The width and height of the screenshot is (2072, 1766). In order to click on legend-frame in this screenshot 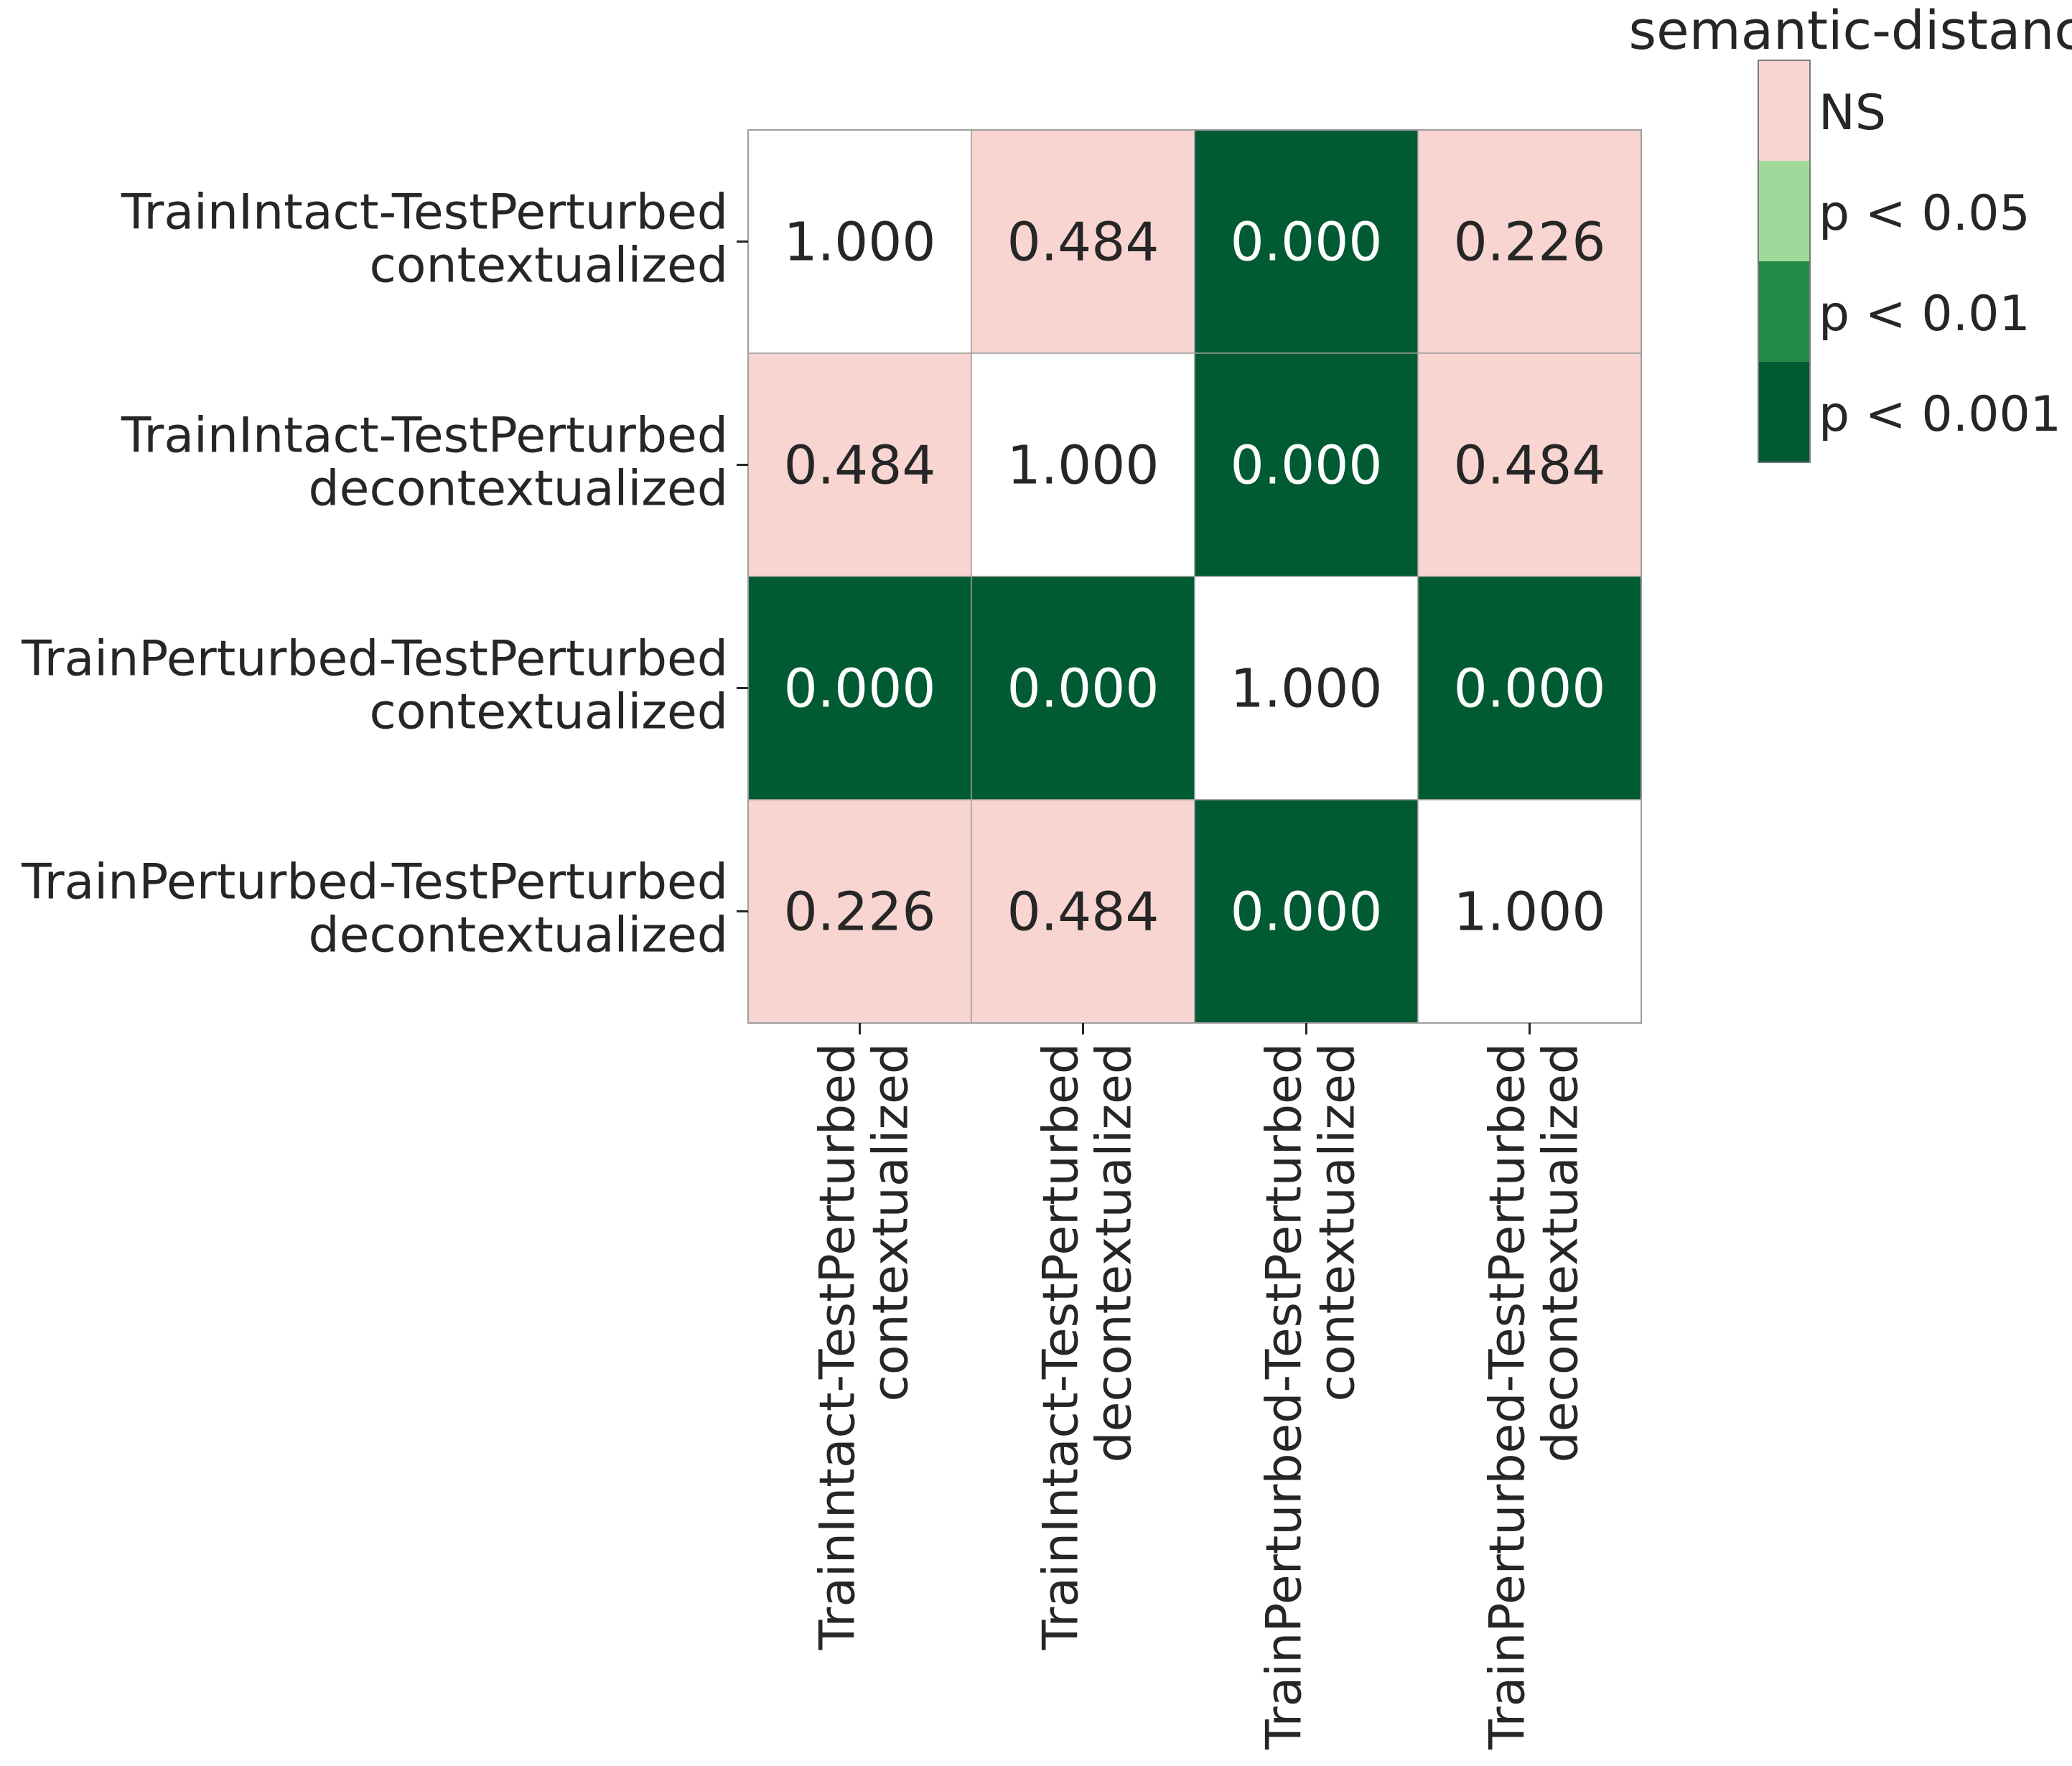, I will do `click(1784, 261)`.